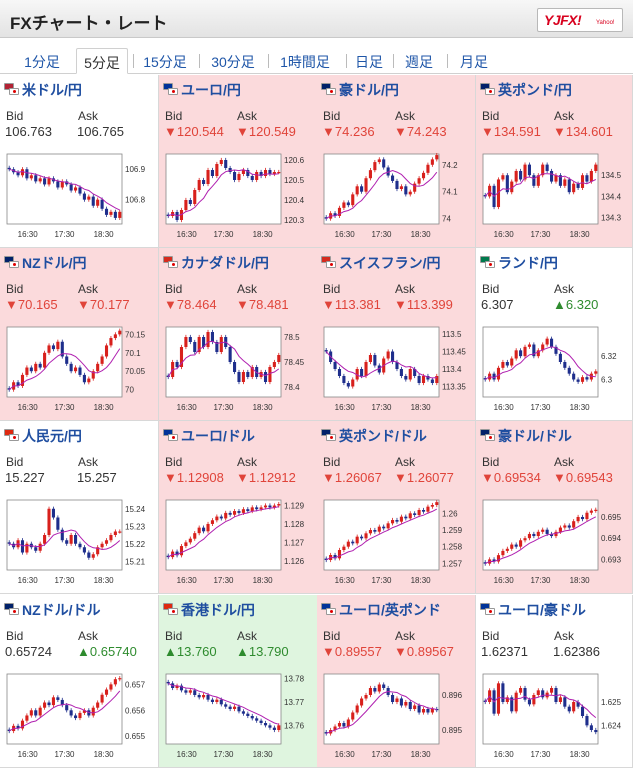 The image size is (633, 769). What do you see at coordinates (305, 62) in the screenshot?
I see `tab-5: 1時間足` at bounding box center [305, 62].